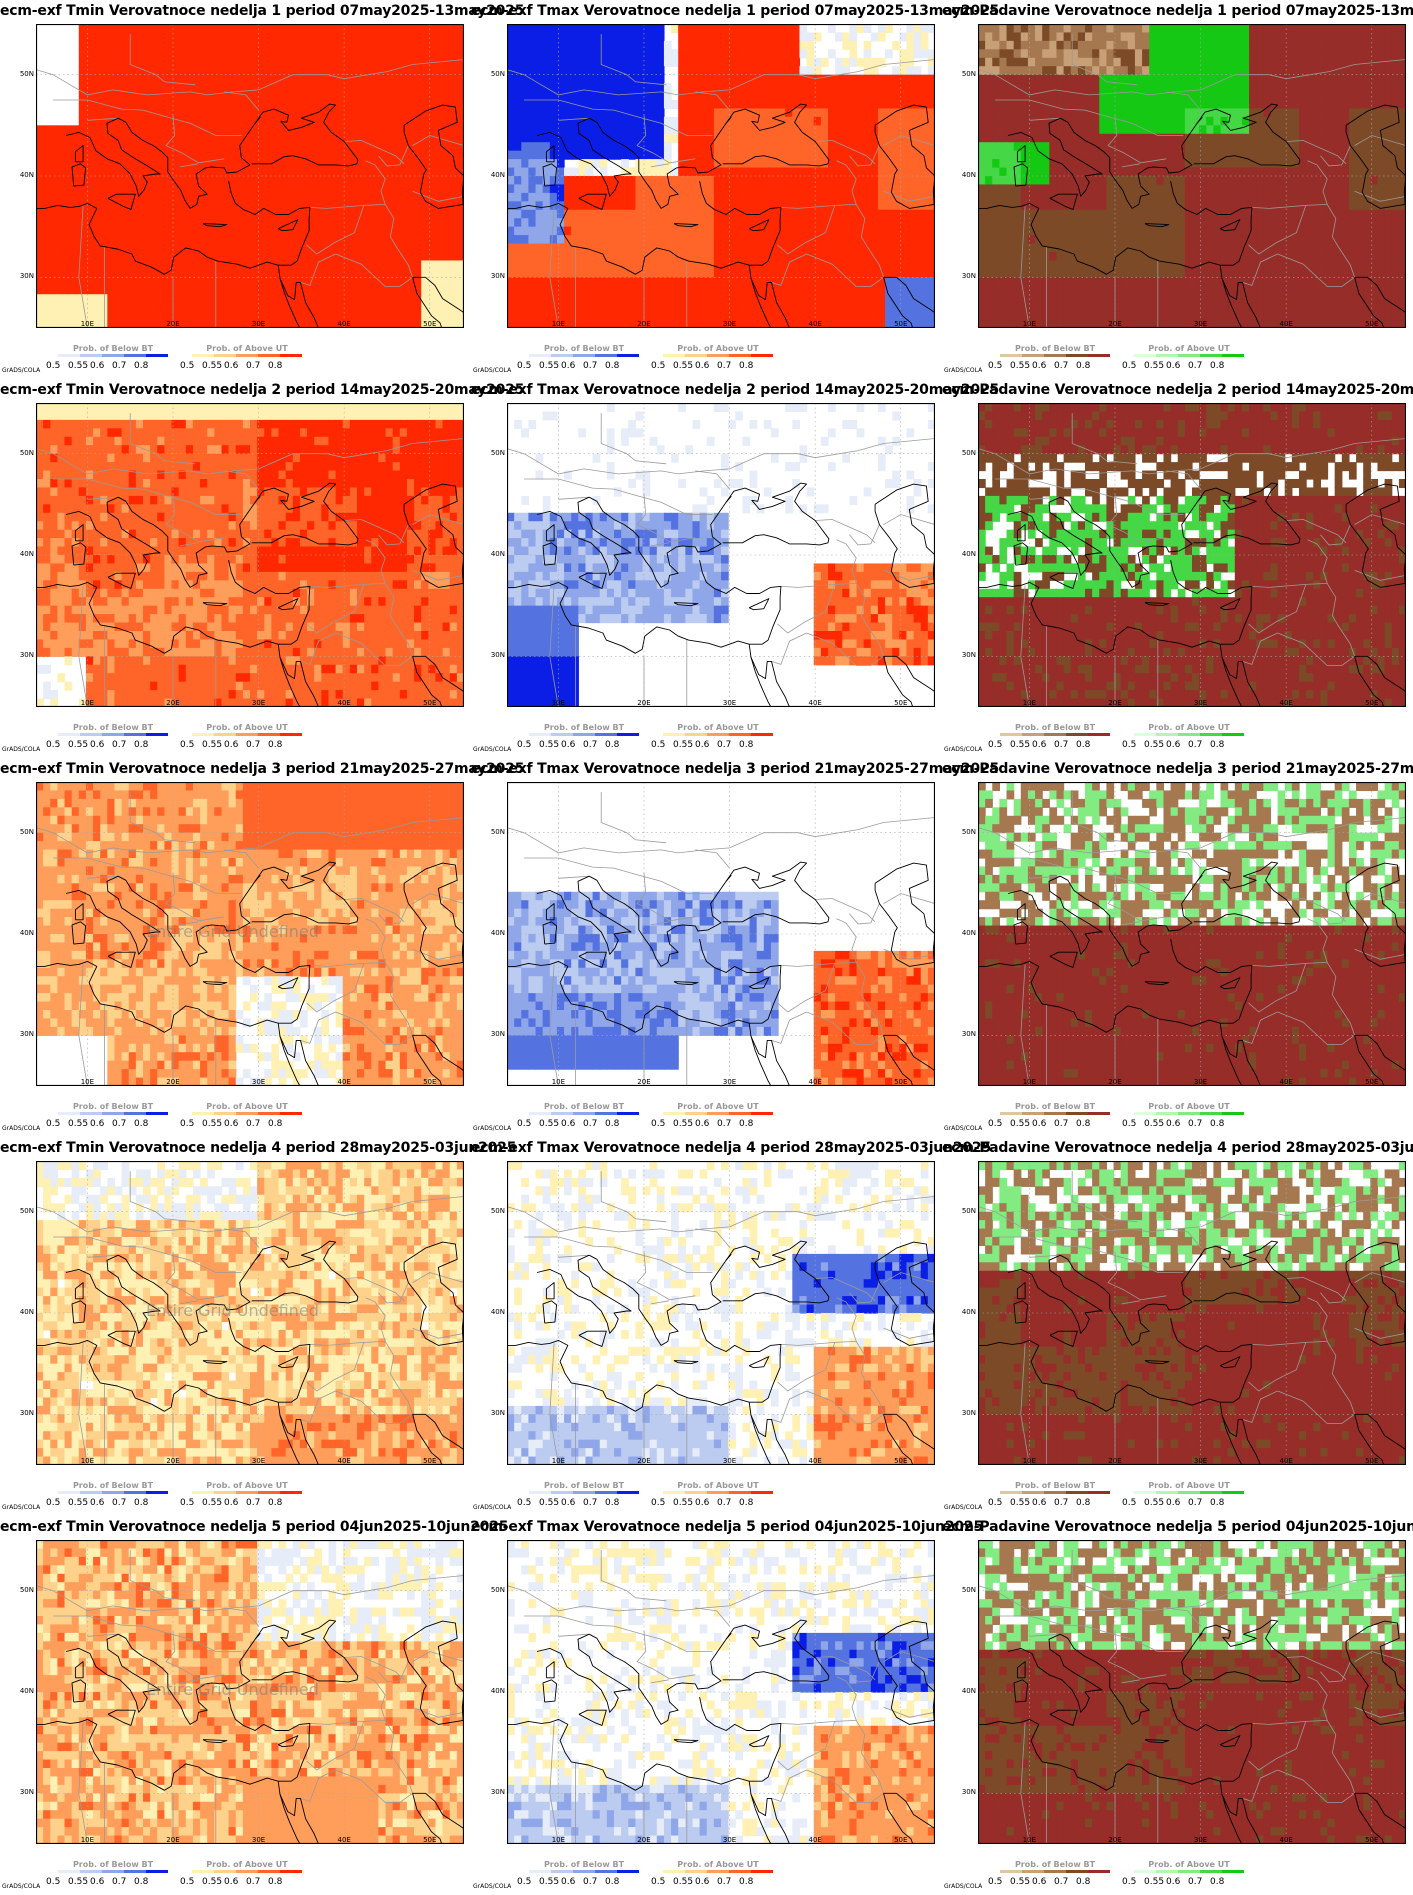 The height and width of the screenshot is (1895, 1413). Describe the element at coordinates (869, 241) in the screenshot. I see `country-border` at that location.